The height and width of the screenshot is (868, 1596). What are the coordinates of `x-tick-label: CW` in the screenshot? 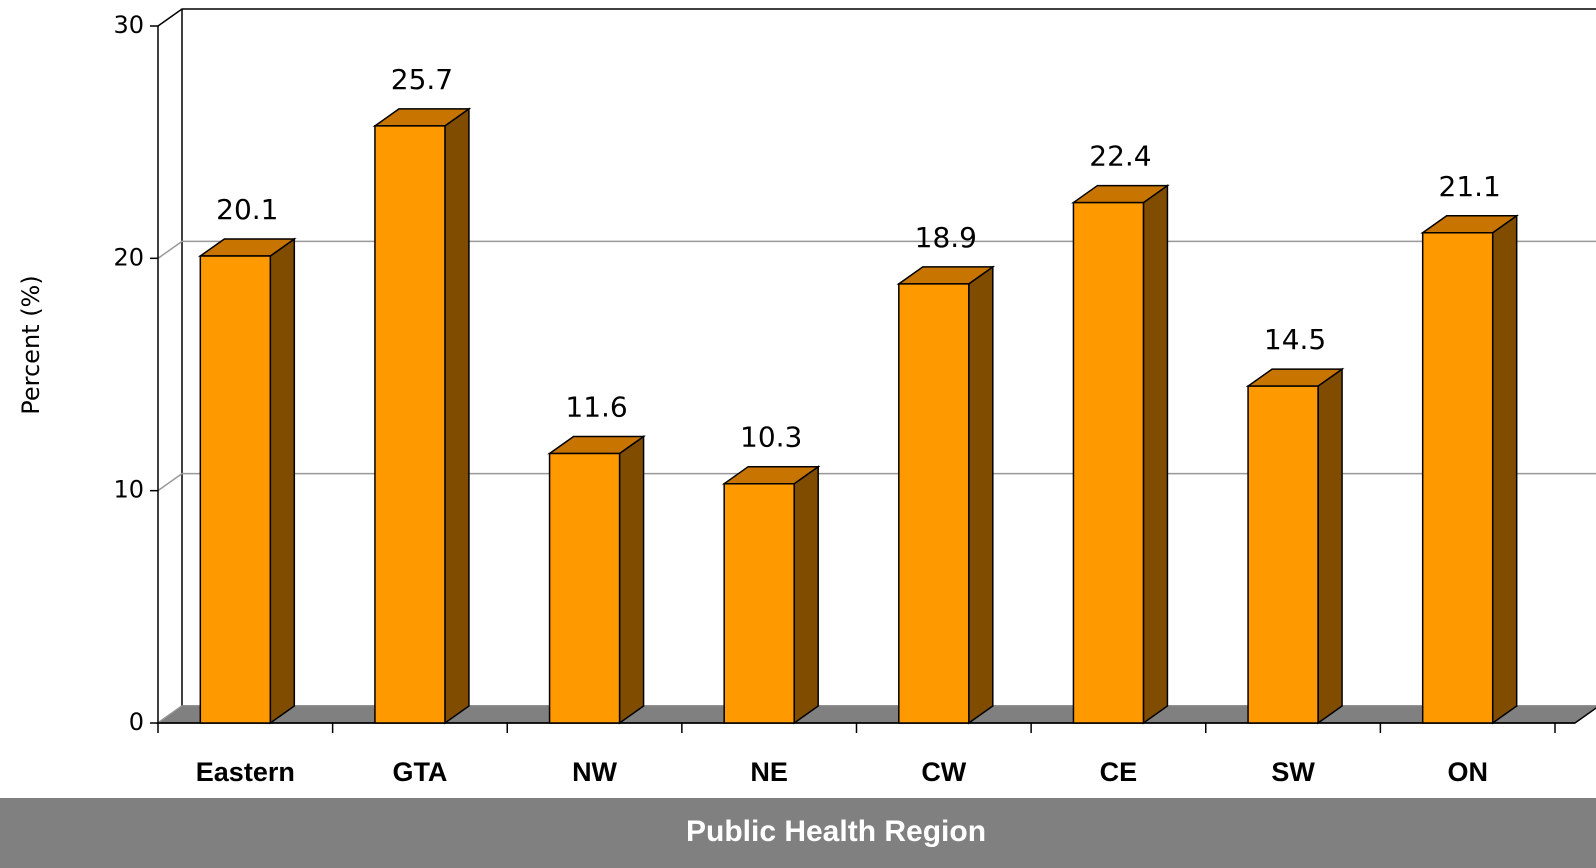 It's located at (943, 772).